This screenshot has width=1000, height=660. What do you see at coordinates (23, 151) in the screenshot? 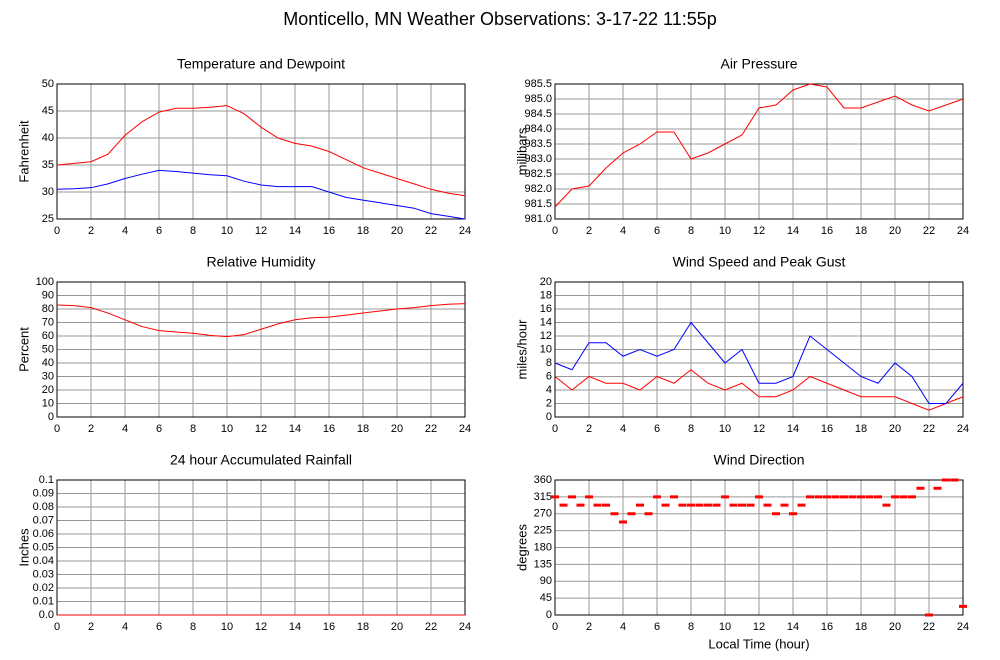
I see `y-axis-label: Fahrenheit` at bounding box center [23, 151].